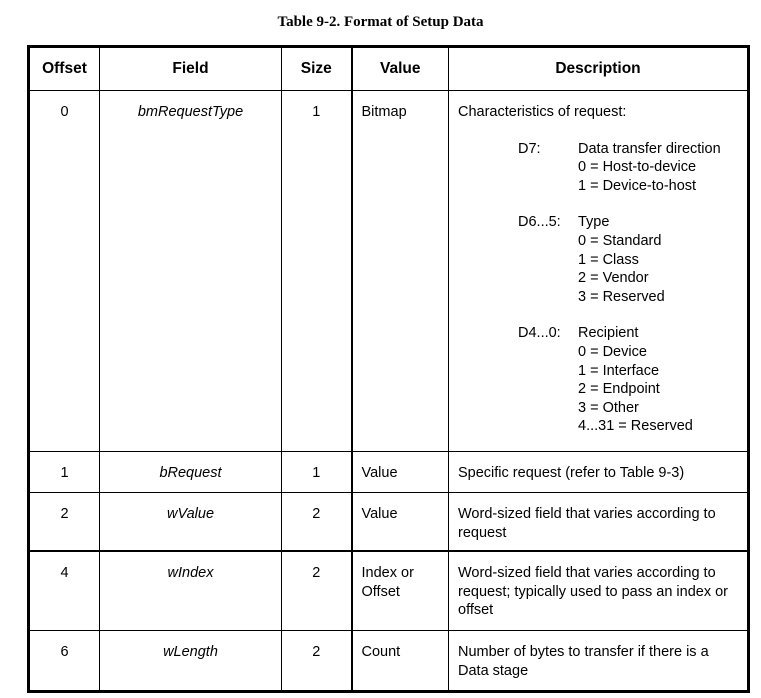 The width and height of the screenshot is (761, 698). Describe the element at coordinates (598, 472) in the screenshot. I see `cell-description: Specific request (refer to Table 9-3)` at that location.